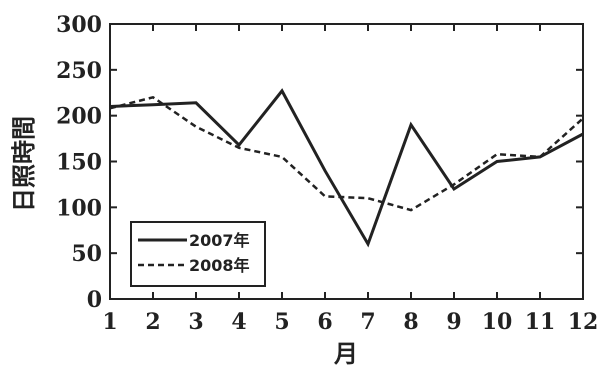 The height and width of the screenshot is (367, 605). What do you see at coordinates (79, 71) in the screenshot?
I see `y-tick-label: 250` at bounding box center [79, 71].